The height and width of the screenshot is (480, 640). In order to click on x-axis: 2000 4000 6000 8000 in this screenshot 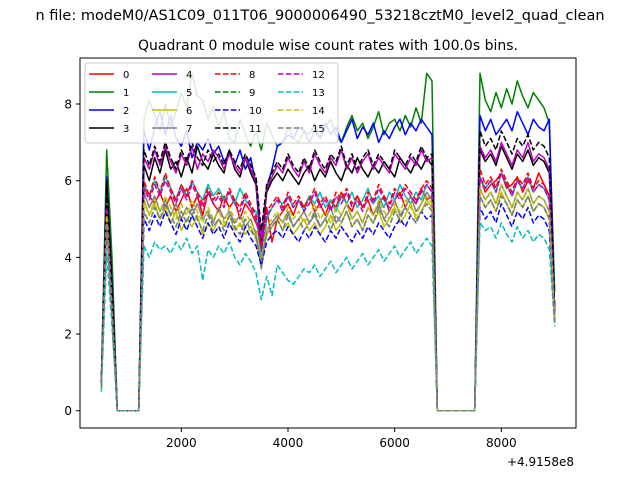, I will do `click(341, 439)`.